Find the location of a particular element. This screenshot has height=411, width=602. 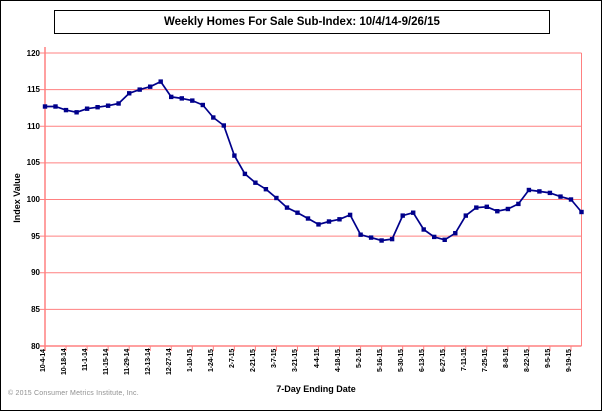

x-tick-label: 10-18-14 is located at coordinates (65, 362).